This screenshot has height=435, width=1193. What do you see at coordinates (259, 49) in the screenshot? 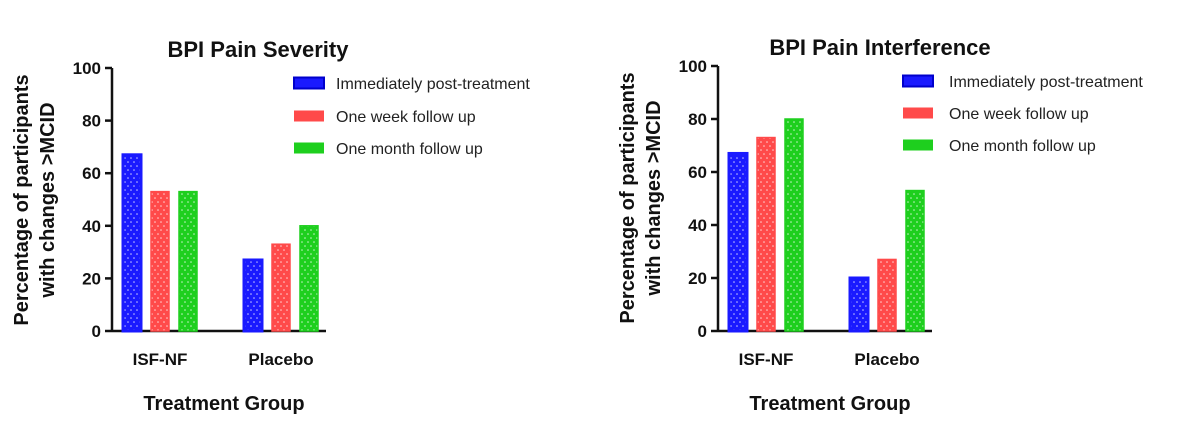
I see `chart-title: BPI Pain Severity` at bounding box center [259, 49].